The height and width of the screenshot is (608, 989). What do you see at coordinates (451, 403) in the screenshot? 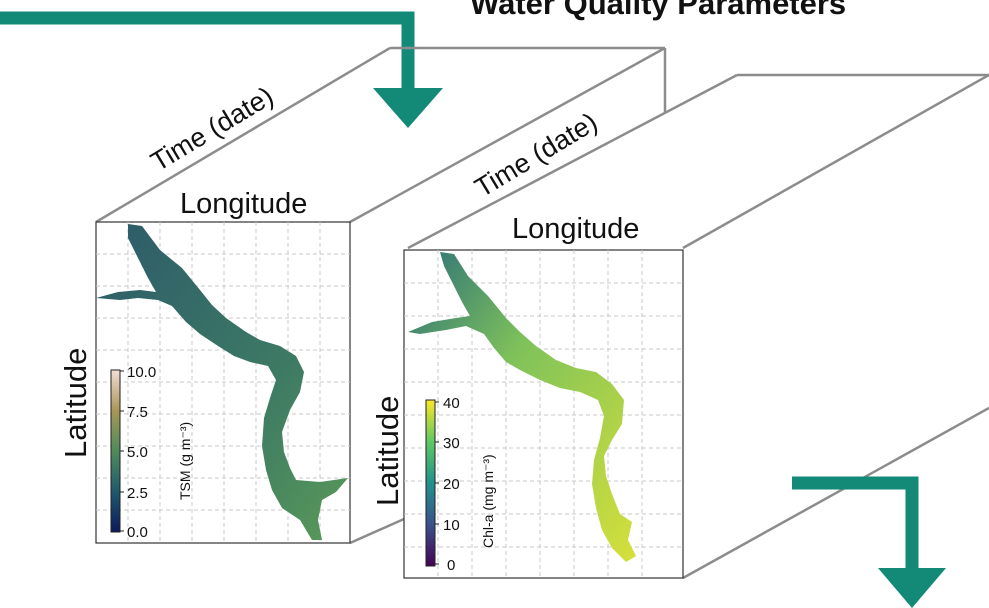
I see `chla-tick-40: 40` at bounding box center [451, 403].